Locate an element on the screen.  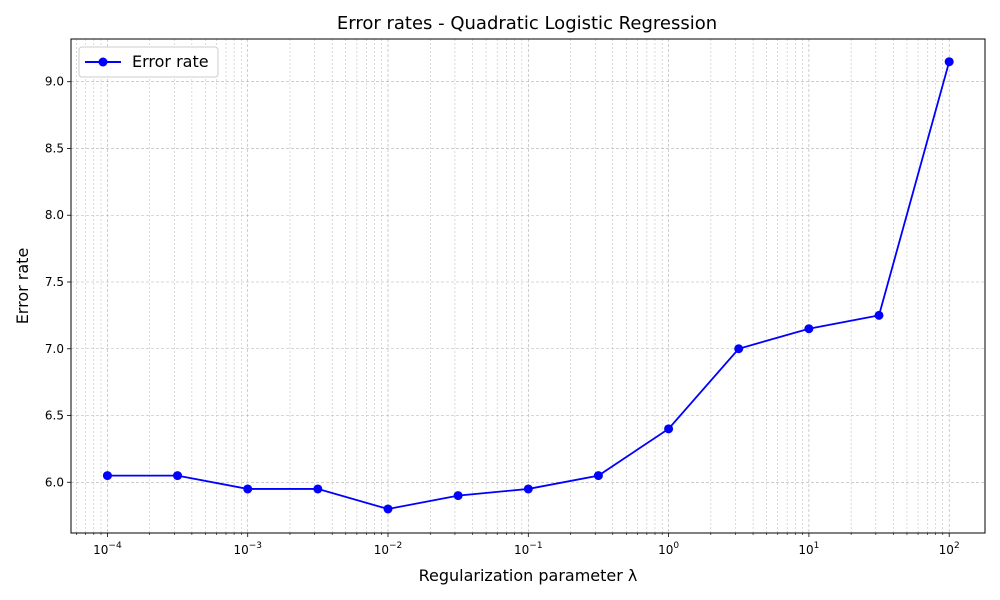
x-tick-label: 10⁻¹ is located at coordinates (528, 549).